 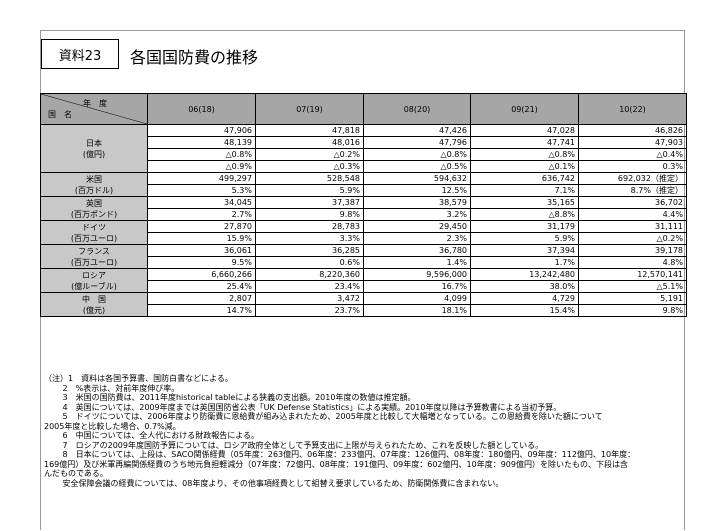 What do you see at coordinates (201, 310) in the screenshot?
I see `value-cell: 14.7%` at bounding box center [201, 310].